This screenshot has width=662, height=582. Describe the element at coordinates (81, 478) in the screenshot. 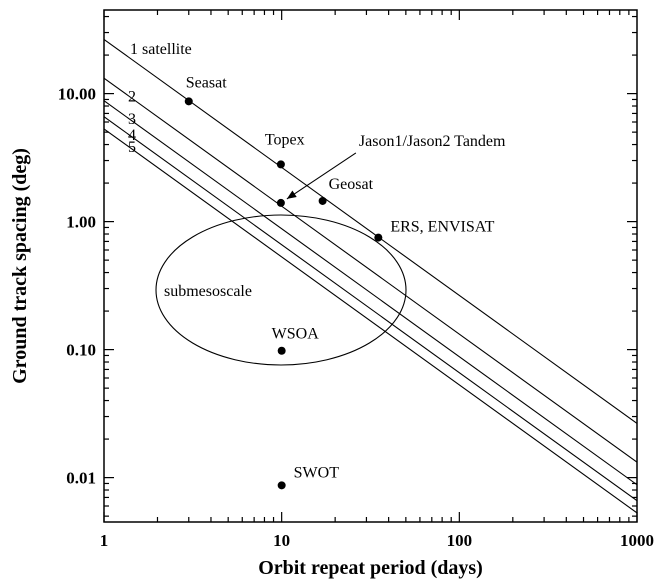

I see `y-tick-label: 0.01` at that location.